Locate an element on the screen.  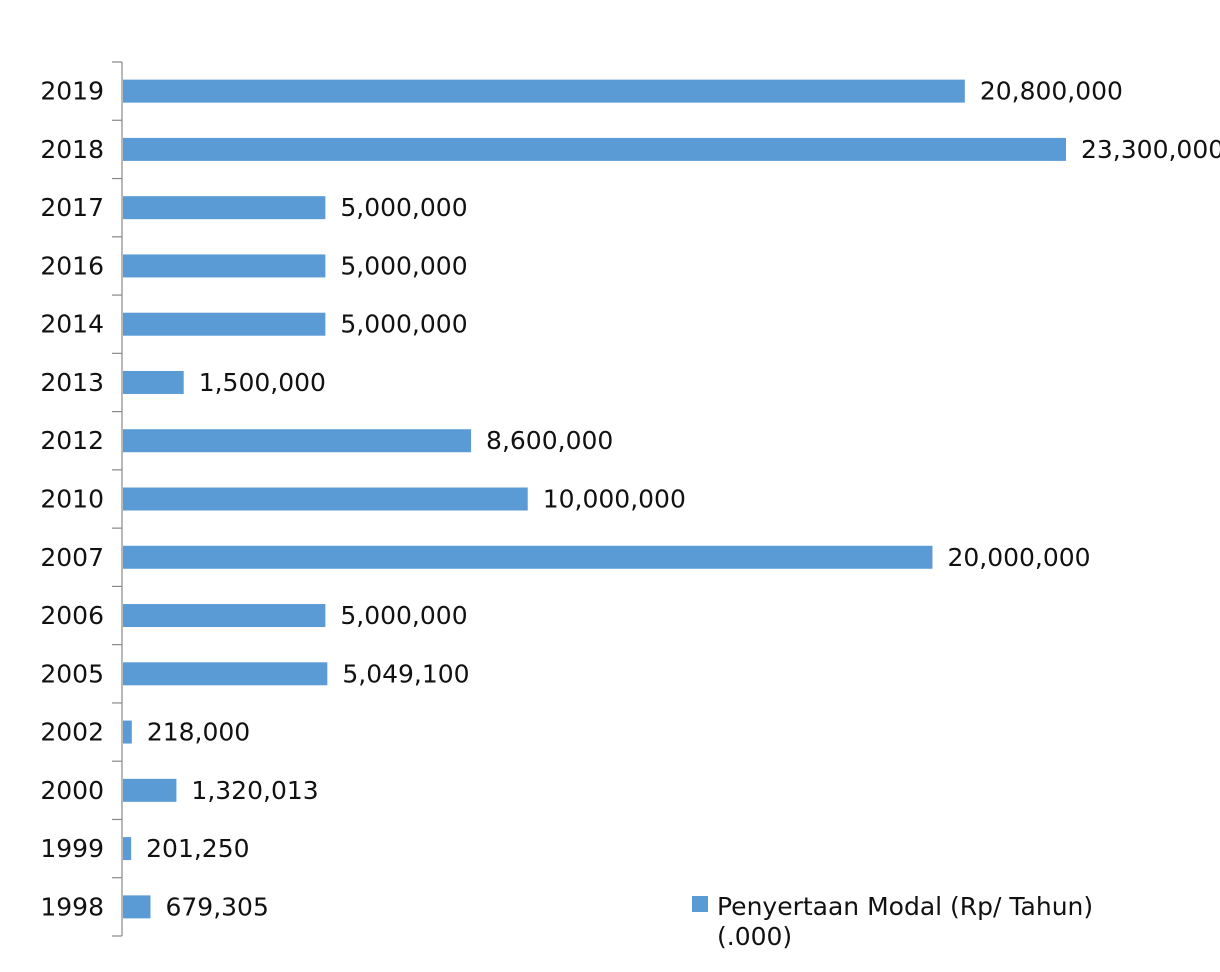
data-label: 23,300,000 is located at coordinates (1150, 149).